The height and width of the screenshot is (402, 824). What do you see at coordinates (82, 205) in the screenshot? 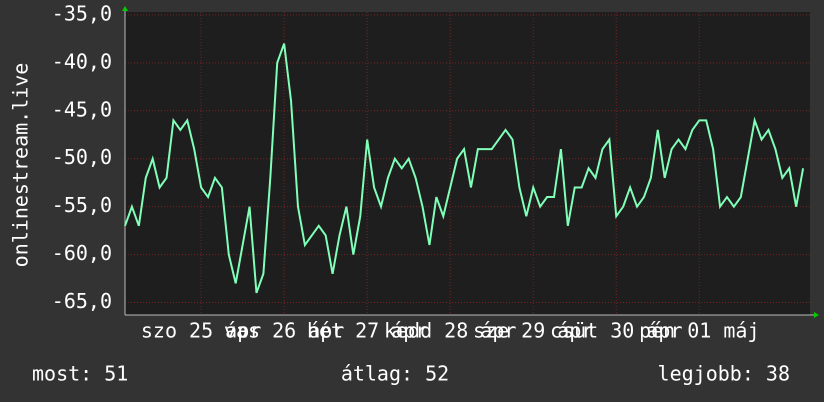
I see `y-tick-label: -55,0` at bounding box center [82, 205].